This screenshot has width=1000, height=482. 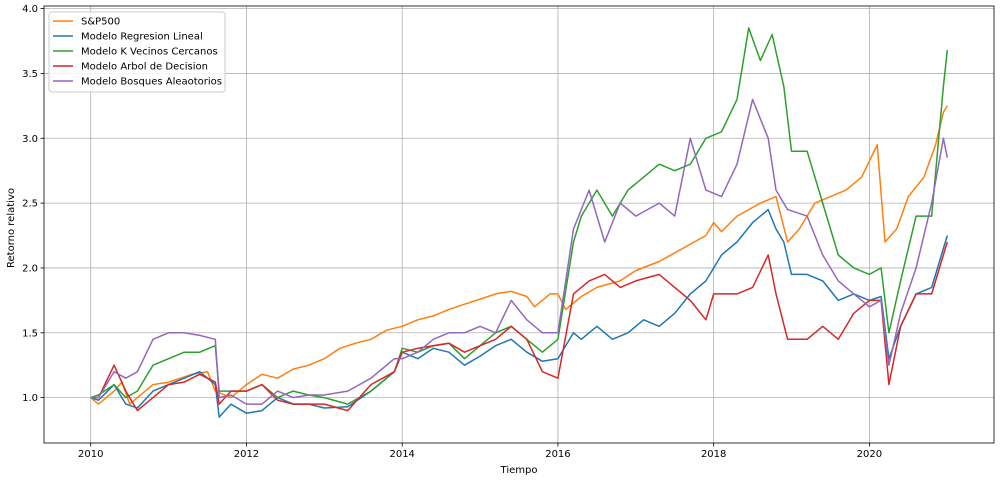 I want to click on legend-label: Modelo Bosques Aleaotorios, so click(x=151, y=82).